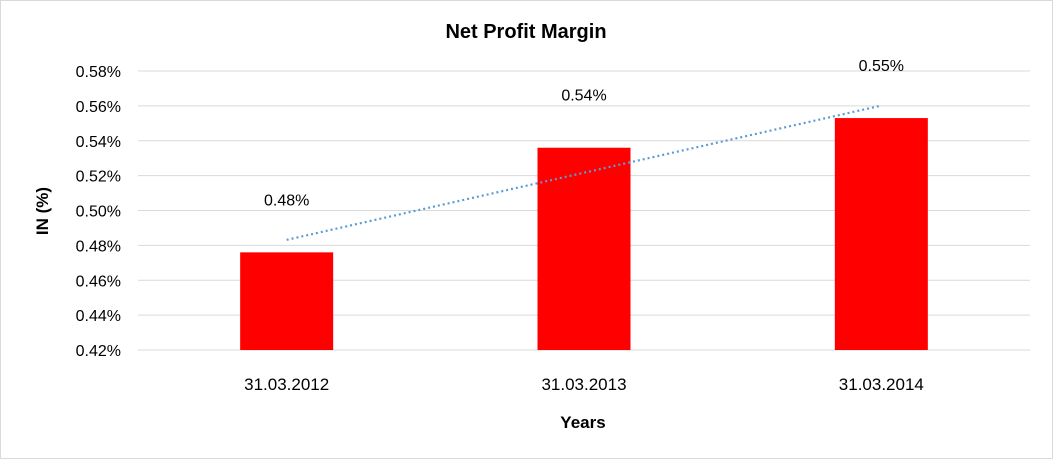 Image resolution: width=1053 pixels, height=459 pixels. What do you see at coordinates (881, 66) in the screenshot?
I see `data-label: 0.55%` at bounding box center [881, 66].